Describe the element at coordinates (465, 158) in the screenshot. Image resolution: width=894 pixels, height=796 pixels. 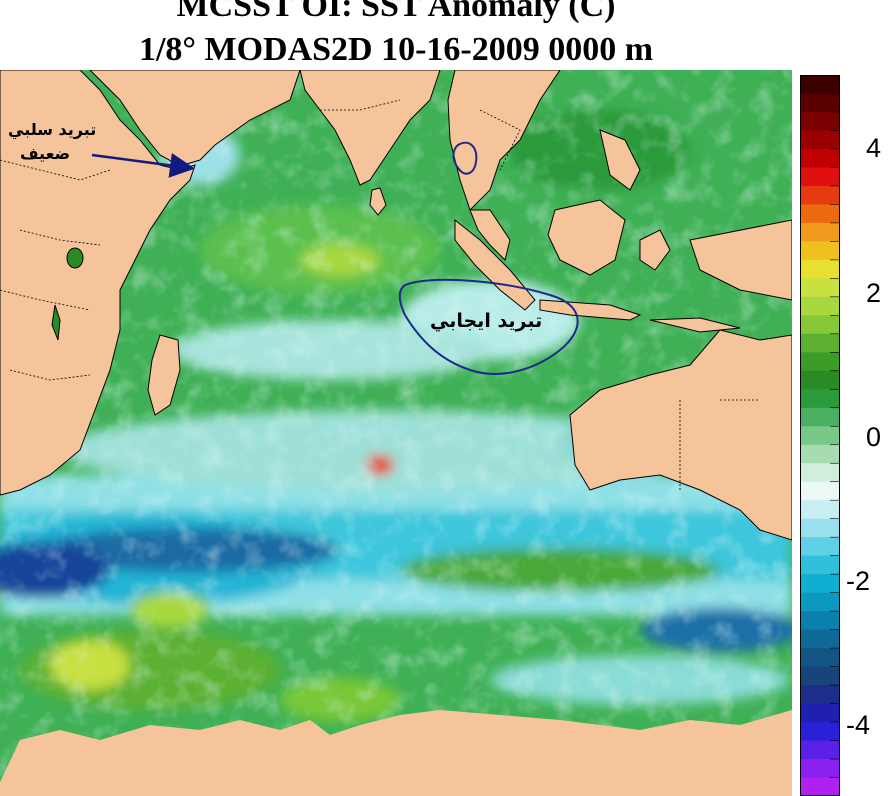
I see `bay-of-bengal-cooling-outline` at that location.